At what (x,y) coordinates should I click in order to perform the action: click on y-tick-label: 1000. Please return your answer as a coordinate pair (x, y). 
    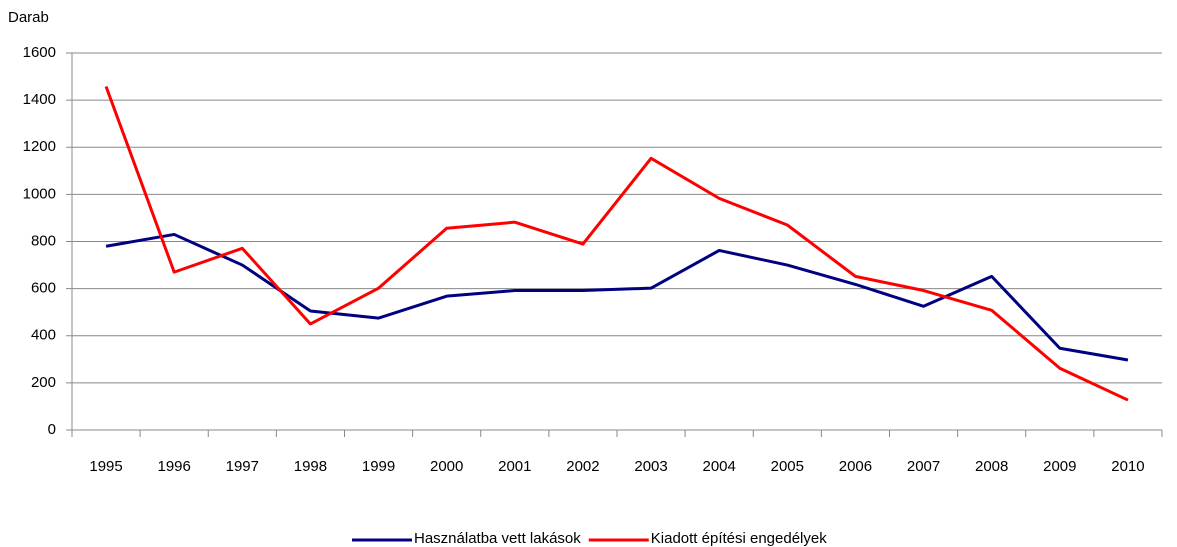
    Looking at the image, I should click on (39, 193).